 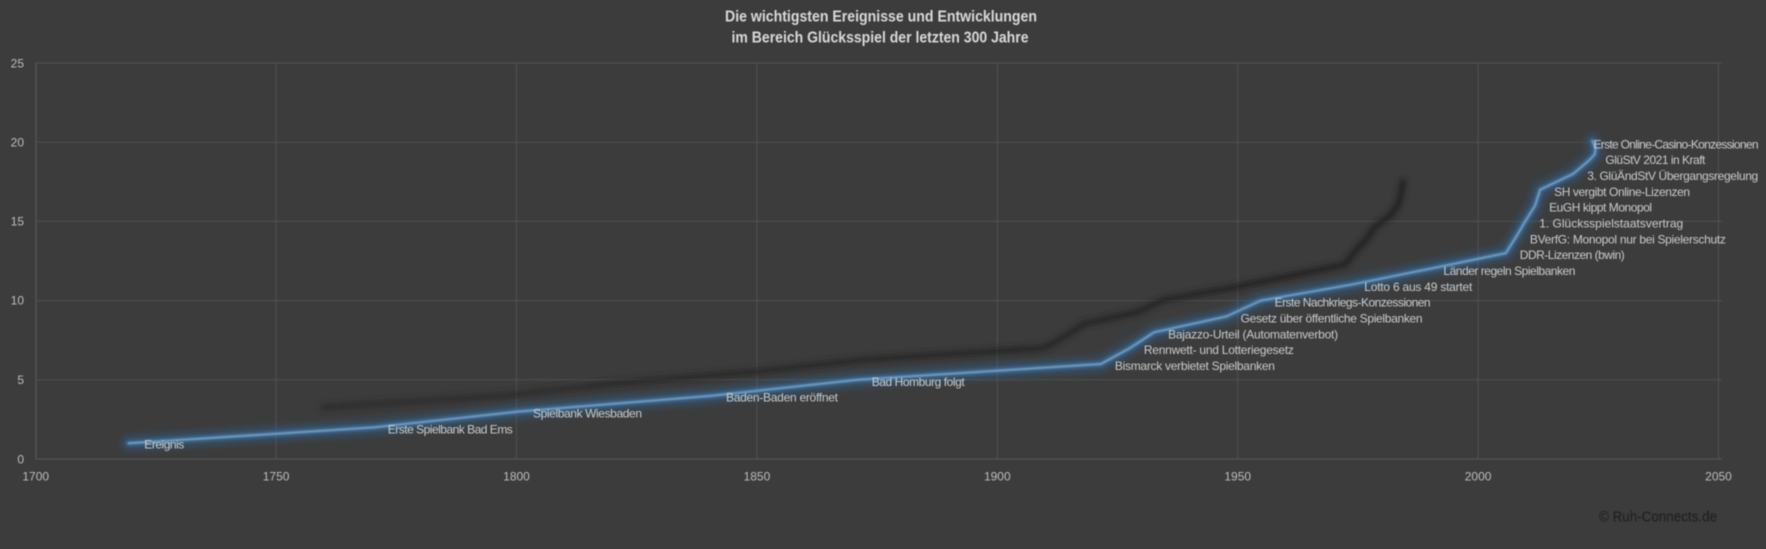 What do you see at coordinates (782, 398) in the screenshot?
I see `svg-text: Baden-Baden eröffnet` at bounding box center [782, 398].